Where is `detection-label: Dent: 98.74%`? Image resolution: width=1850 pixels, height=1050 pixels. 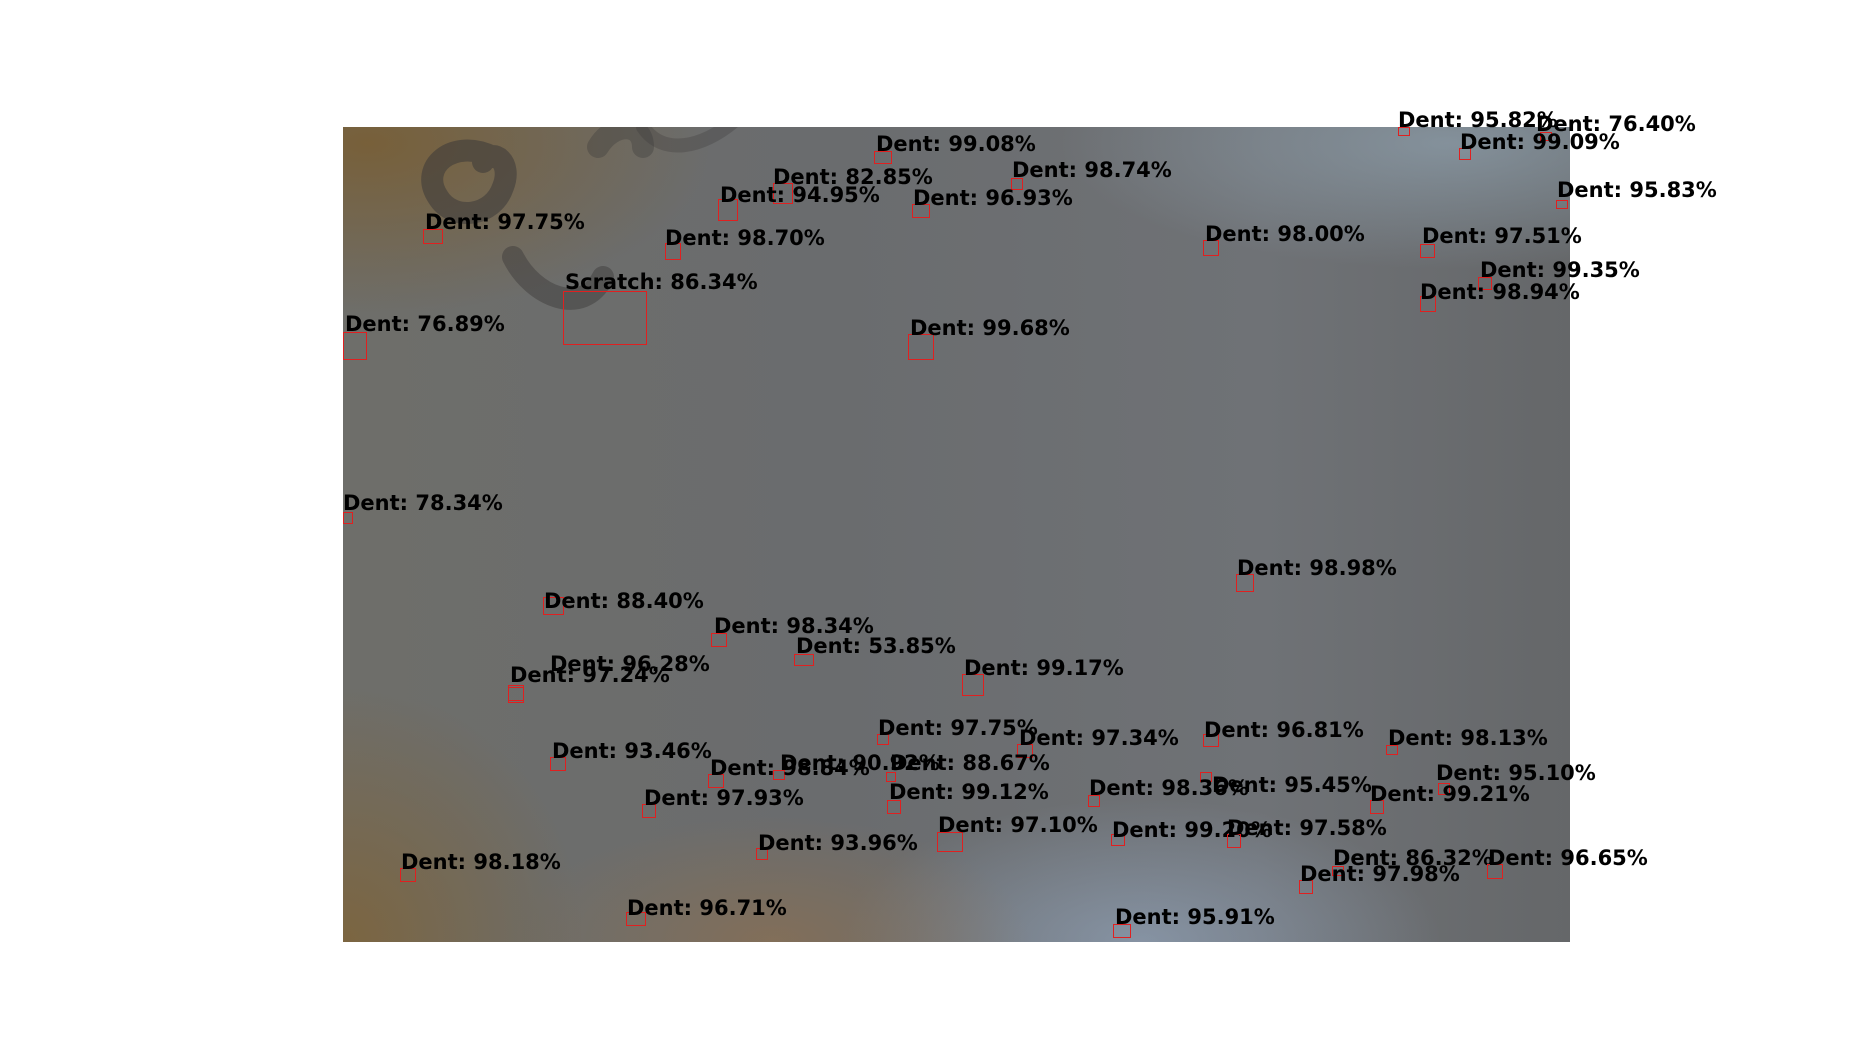
detection-label: Dent: 98.74% is located at coordinates (1092, 170).